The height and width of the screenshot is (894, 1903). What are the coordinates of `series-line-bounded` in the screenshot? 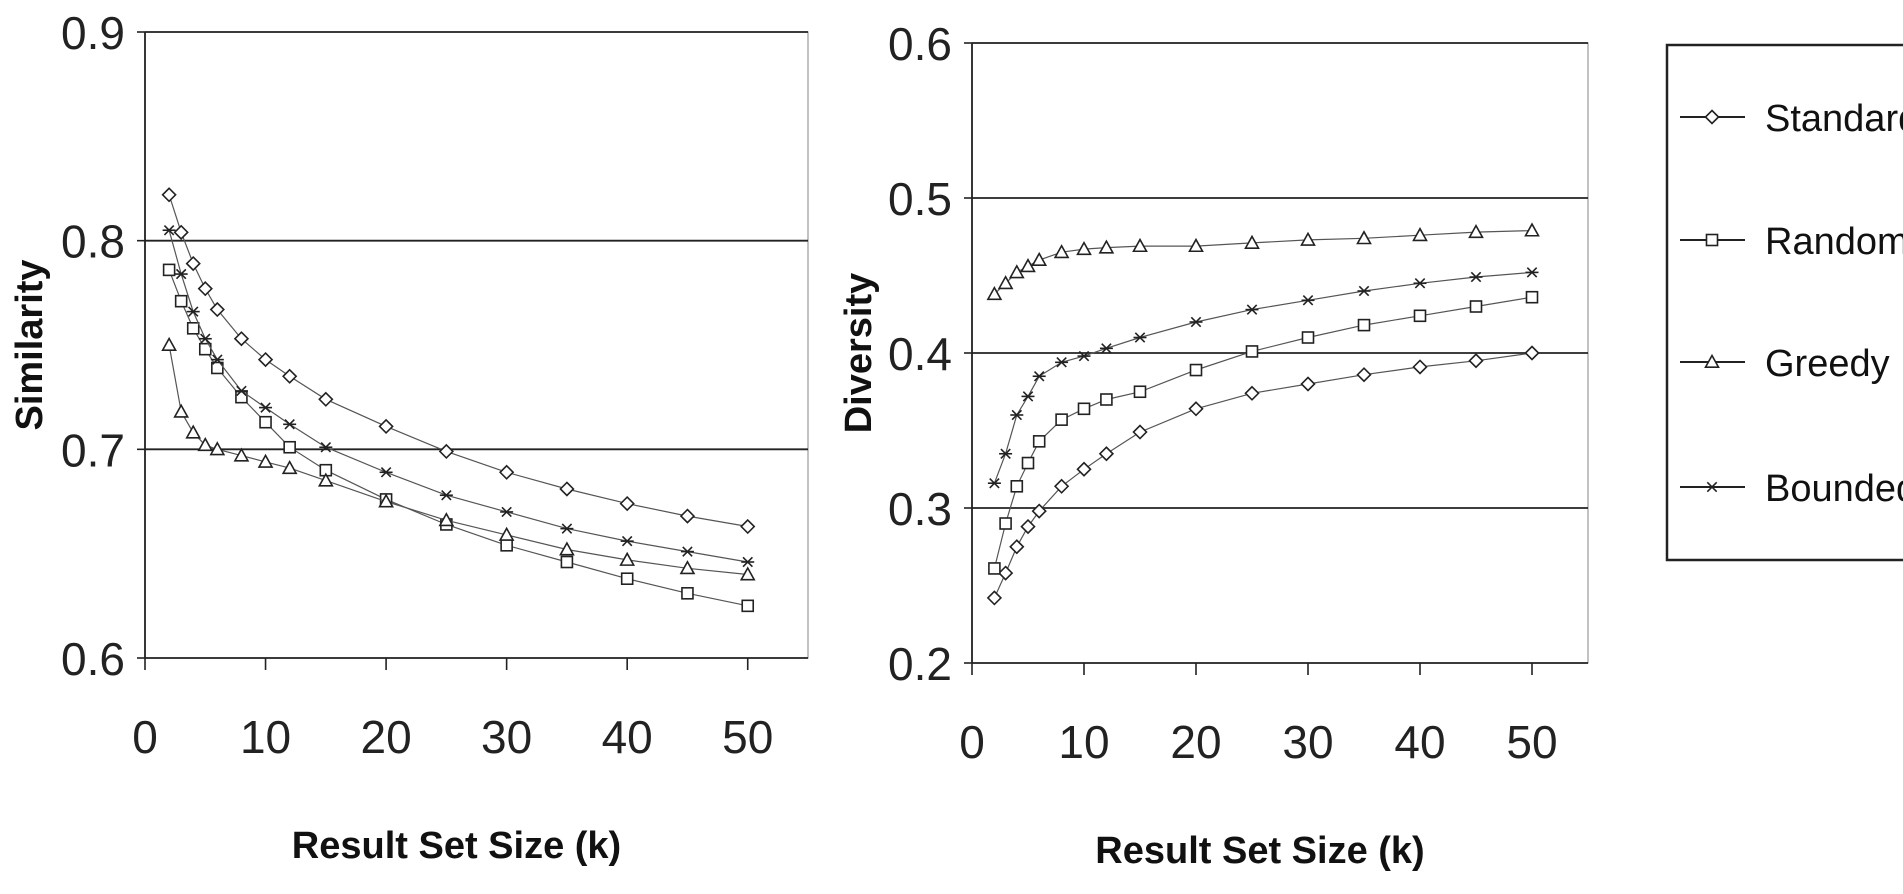 It's located at (458, 396).